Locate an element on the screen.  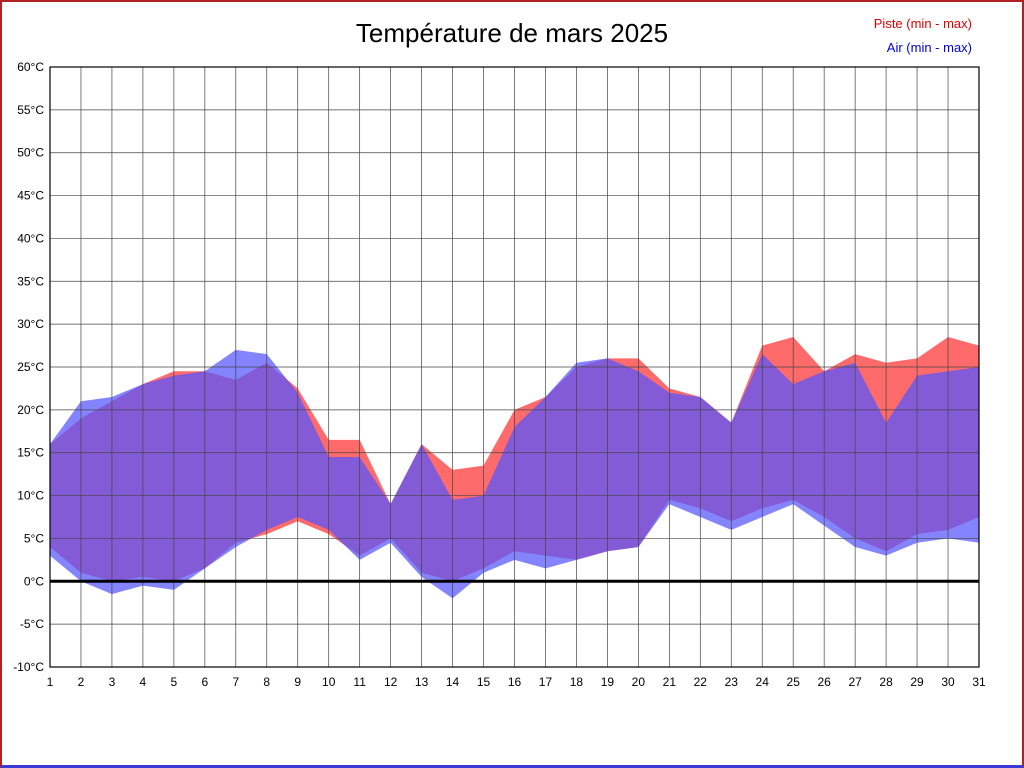
x-tick-label: 10 is located at coordinates (329, 682).